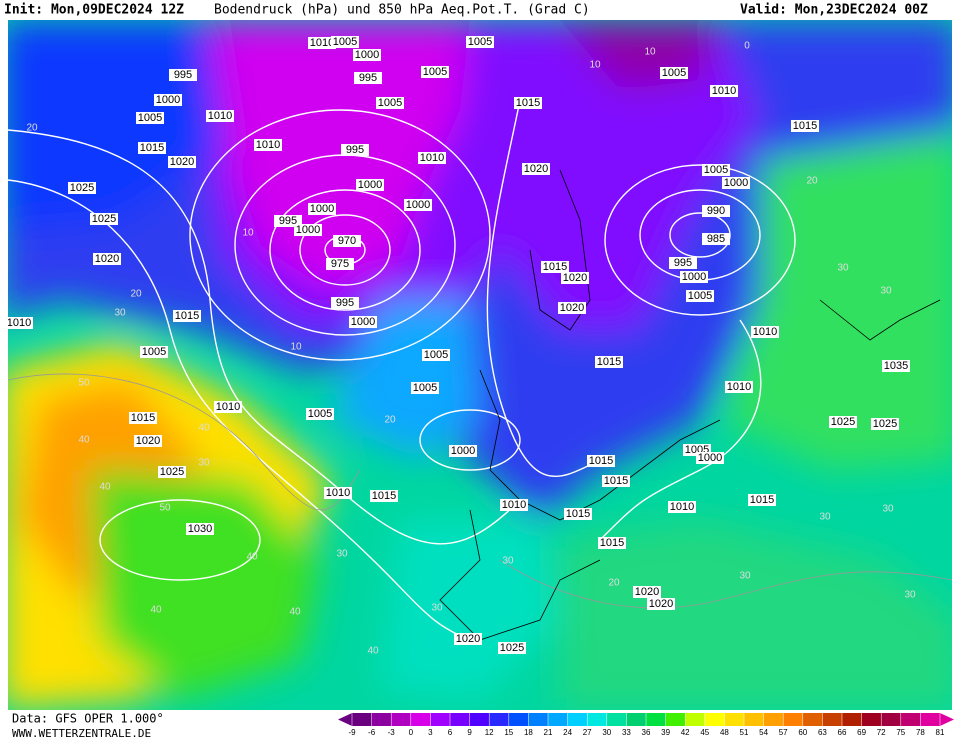 The width and height of the screenshot is (959, 741). What do you see at coordinates (390, 420) in the screenshot?
I see `theta-label: 20` at bounding box center [390, 420].